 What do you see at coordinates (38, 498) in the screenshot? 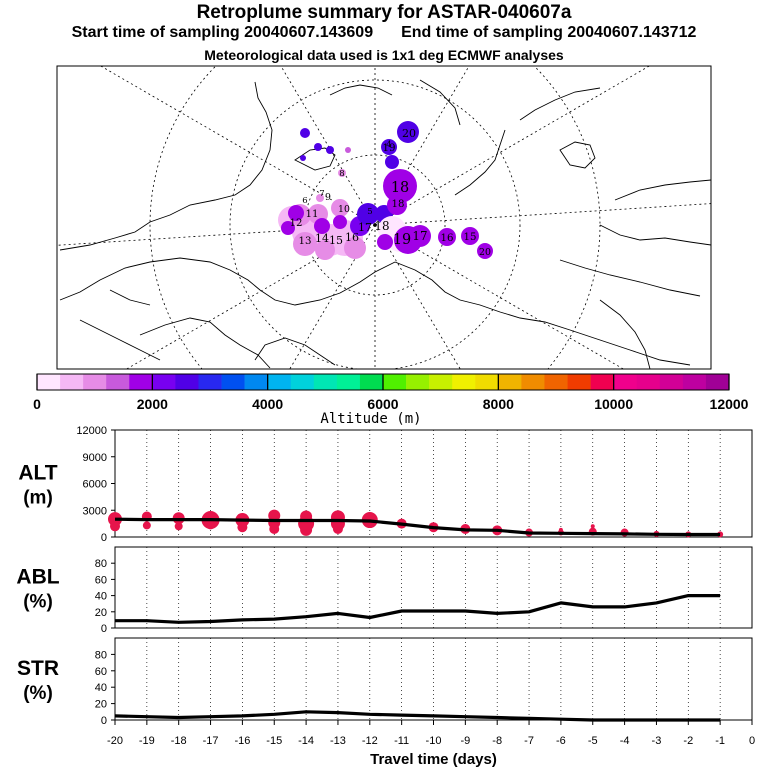
I see `panel-yunit: (m)` at bounding box center [38, 498].